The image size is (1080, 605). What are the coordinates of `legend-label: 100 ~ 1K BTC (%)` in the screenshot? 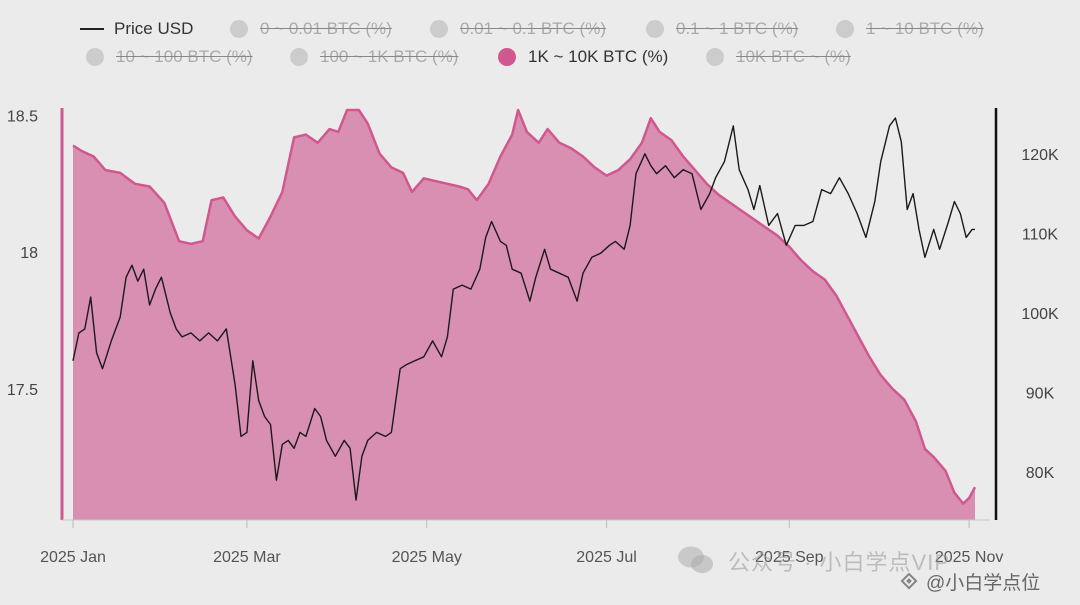 It's located at (389, 56).